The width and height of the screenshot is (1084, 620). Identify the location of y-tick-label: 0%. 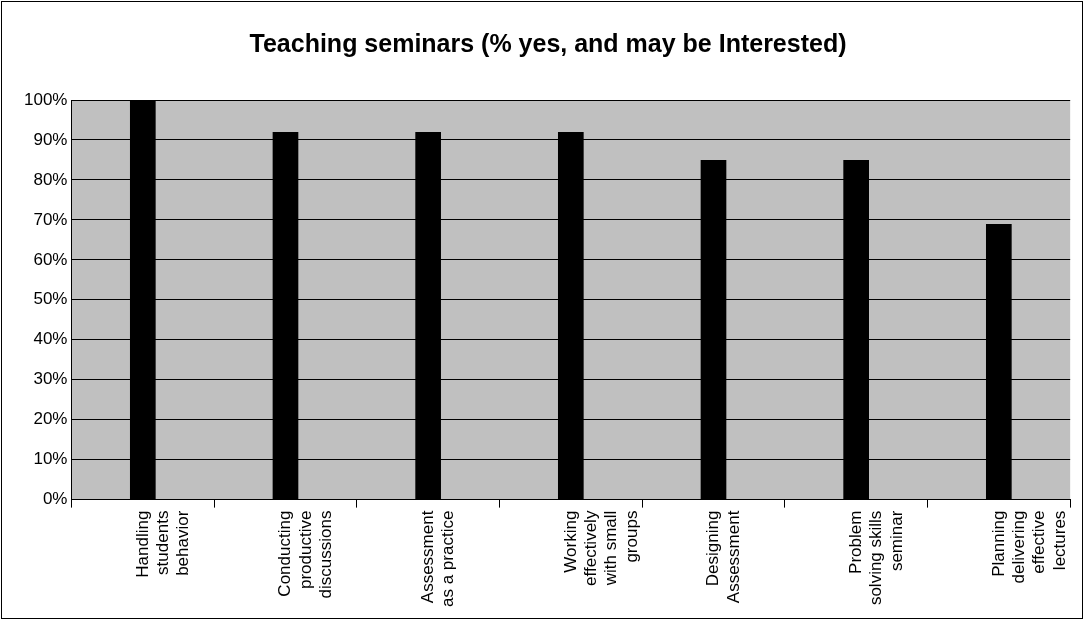
(55, 499).